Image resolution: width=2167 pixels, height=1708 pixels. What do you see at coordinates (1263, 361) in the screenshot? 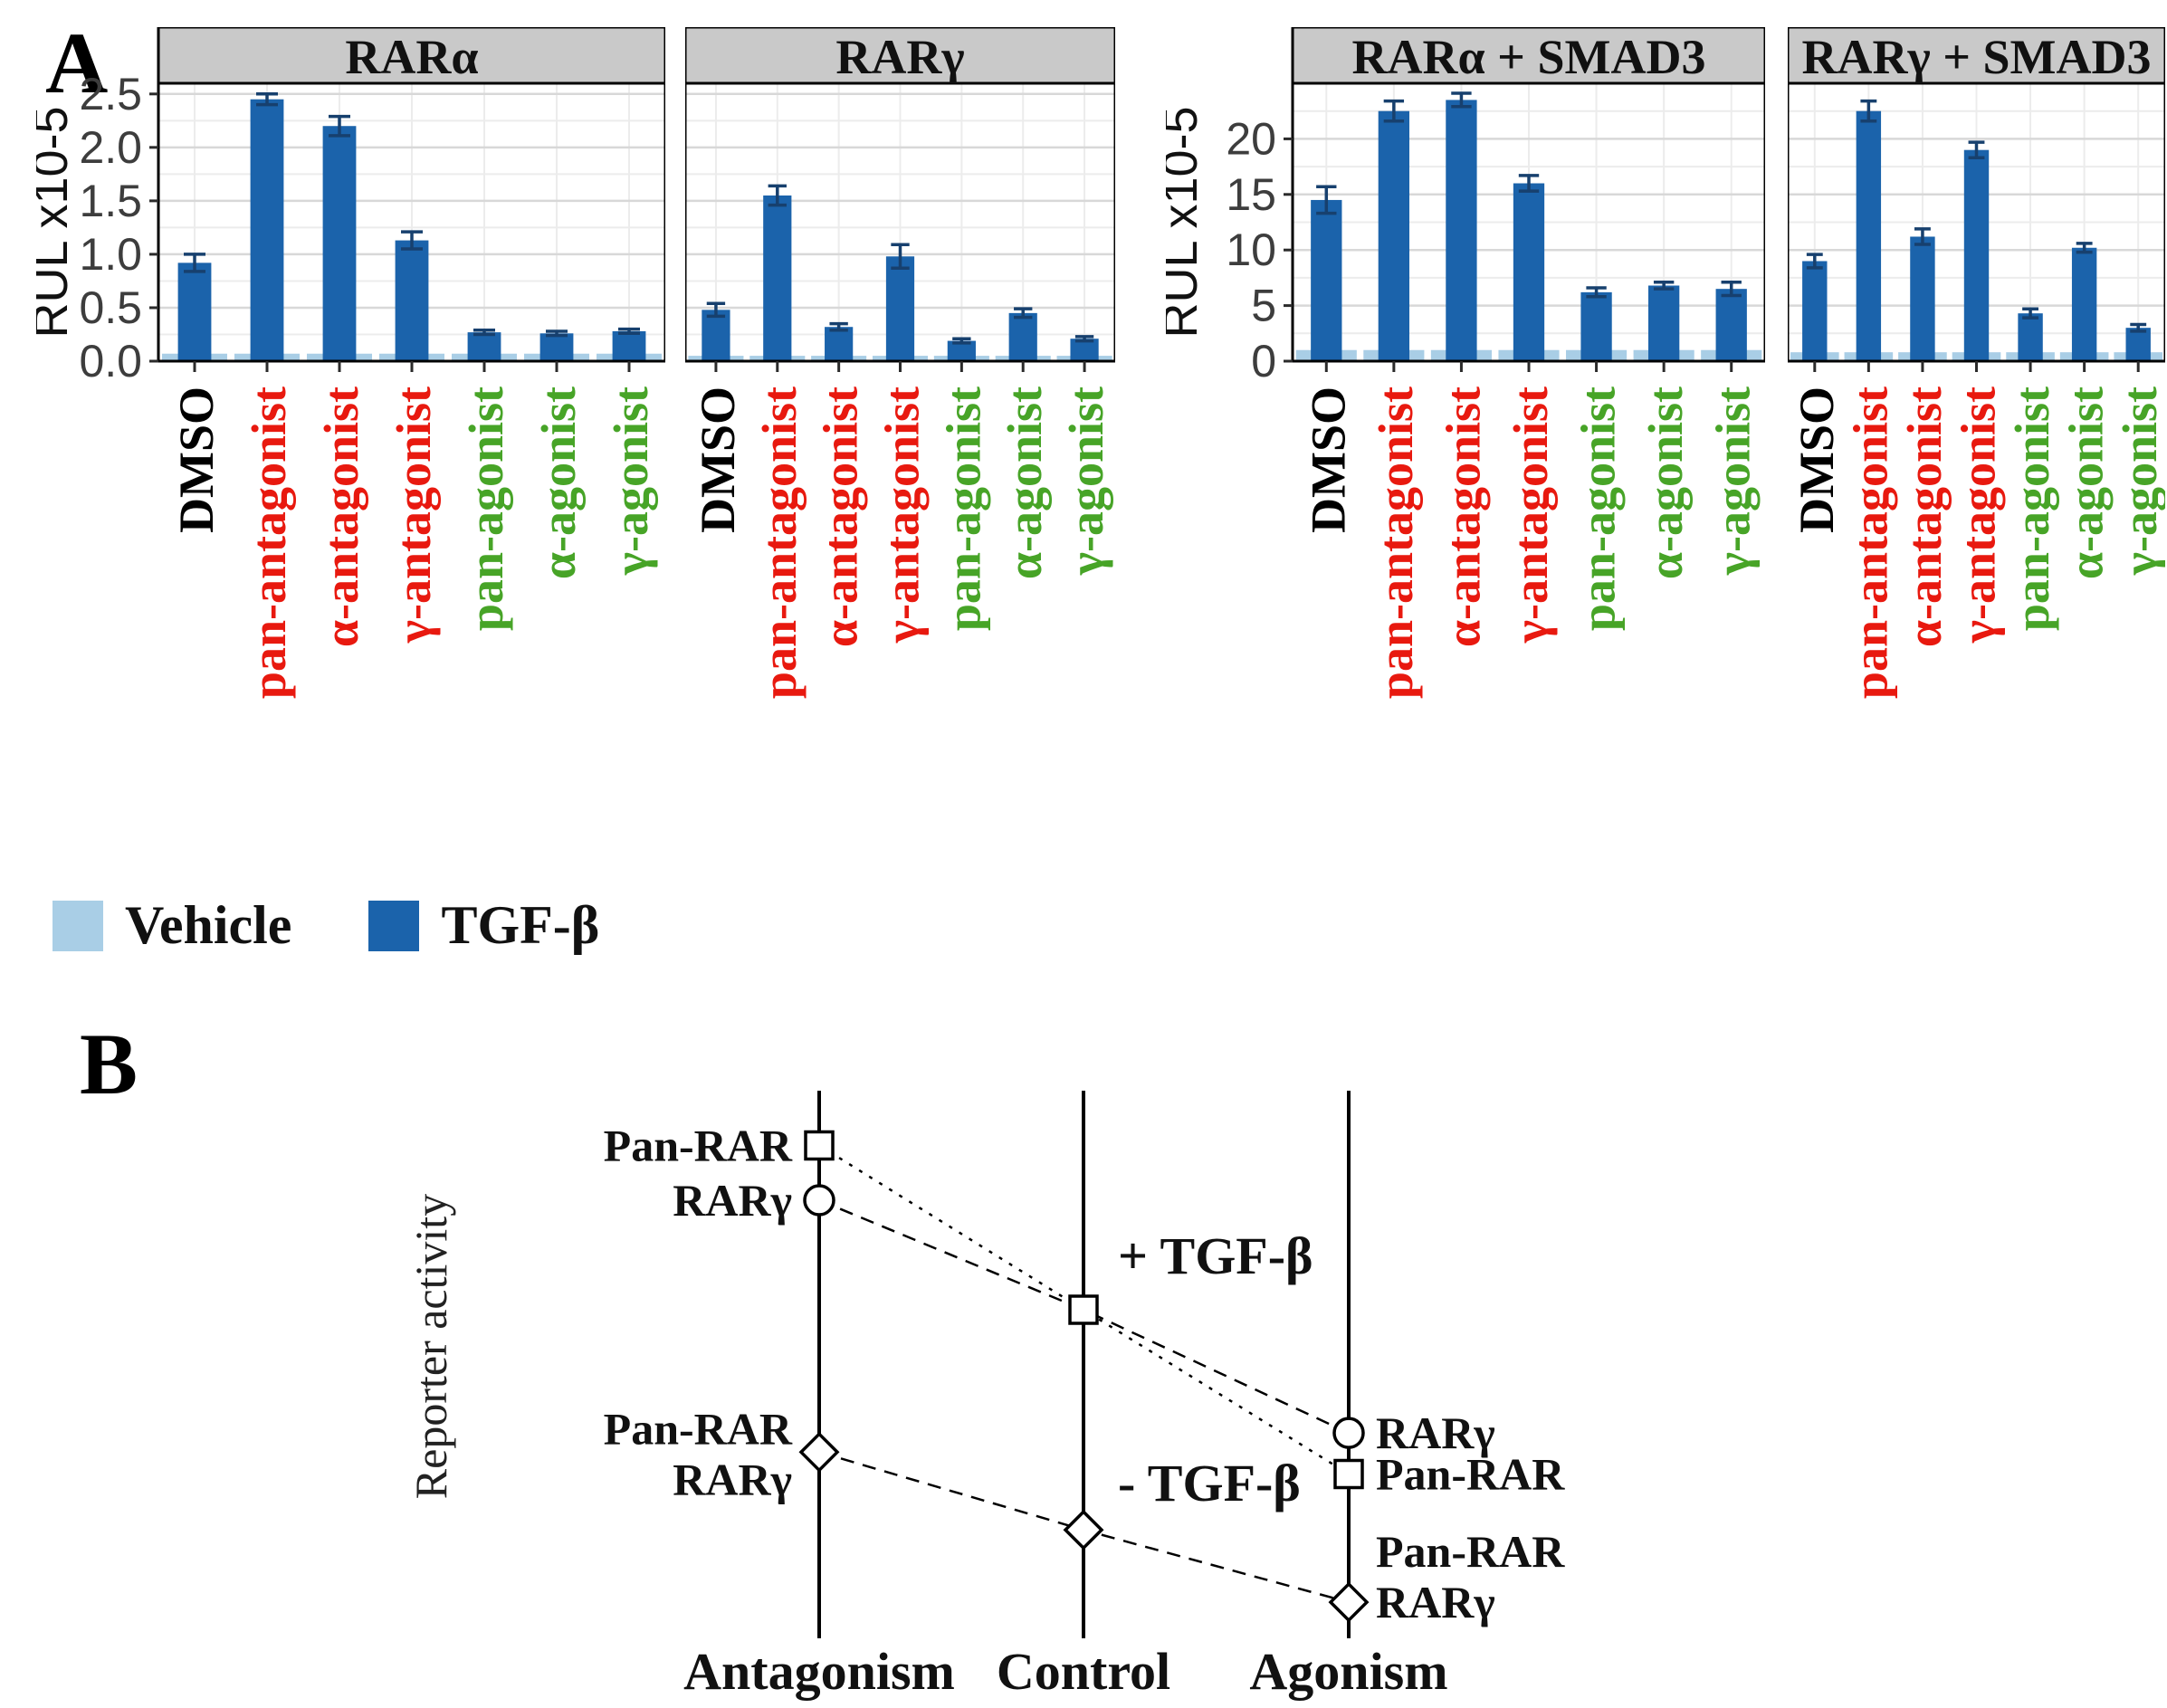
I see `y-tick-label: 0` at bounding box center [1263, 361].